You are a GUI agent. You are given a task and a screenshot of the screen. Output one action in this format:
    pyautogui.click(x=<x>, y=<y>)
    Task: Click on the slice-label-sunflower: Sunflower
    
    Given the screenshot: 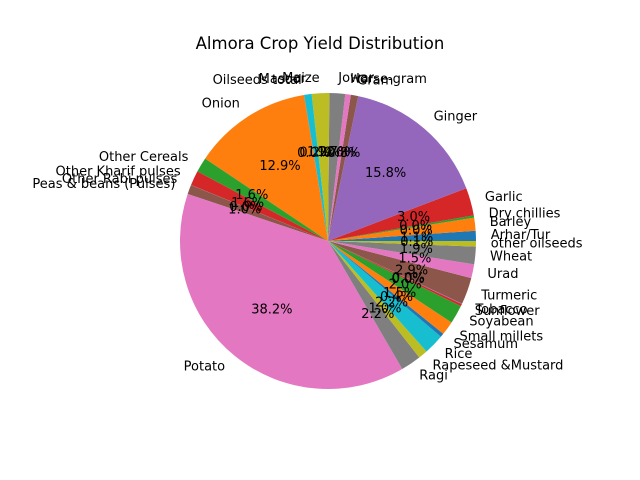 What is the action you would take?
    pyautogui.click(x=508, y=311)
    